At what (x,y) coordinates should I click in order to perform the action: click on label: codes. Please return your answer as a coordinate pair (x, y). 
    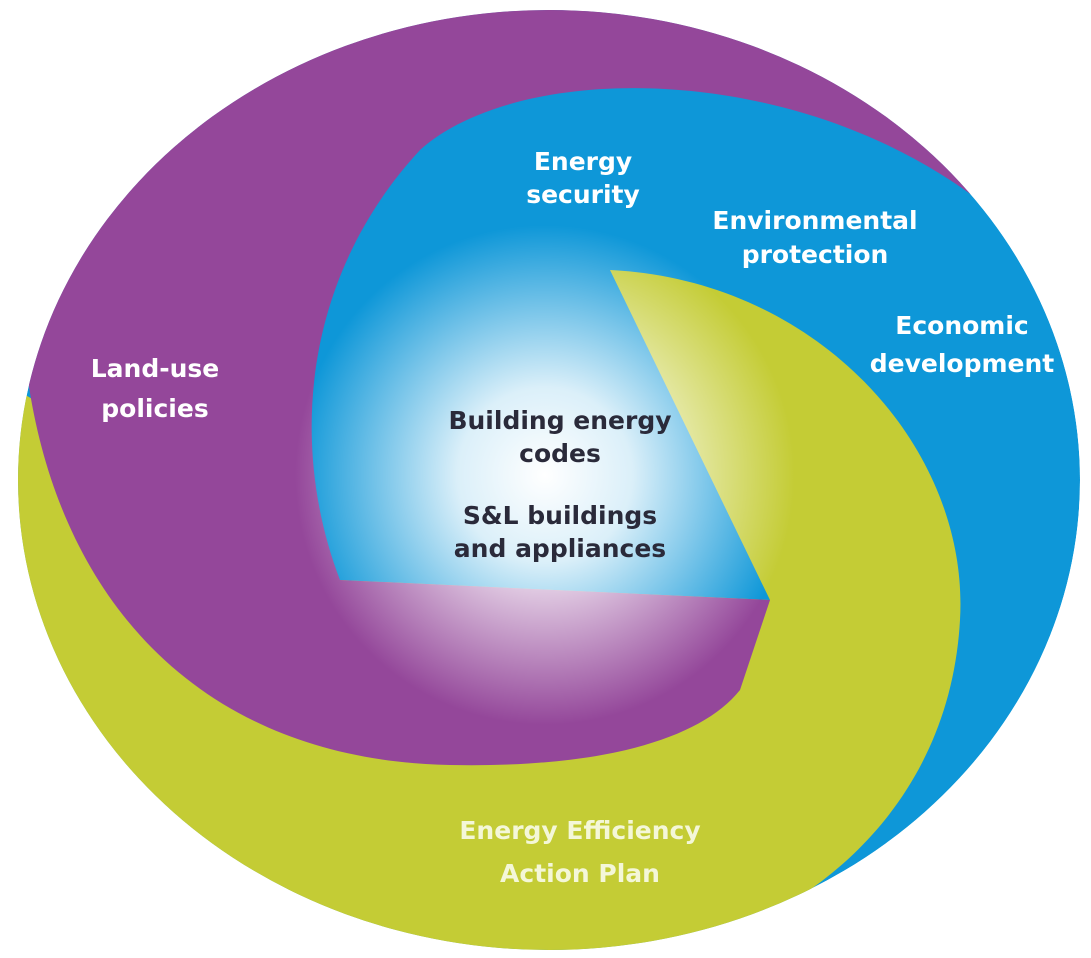
    Looking at the image, I should click on (560, 453).